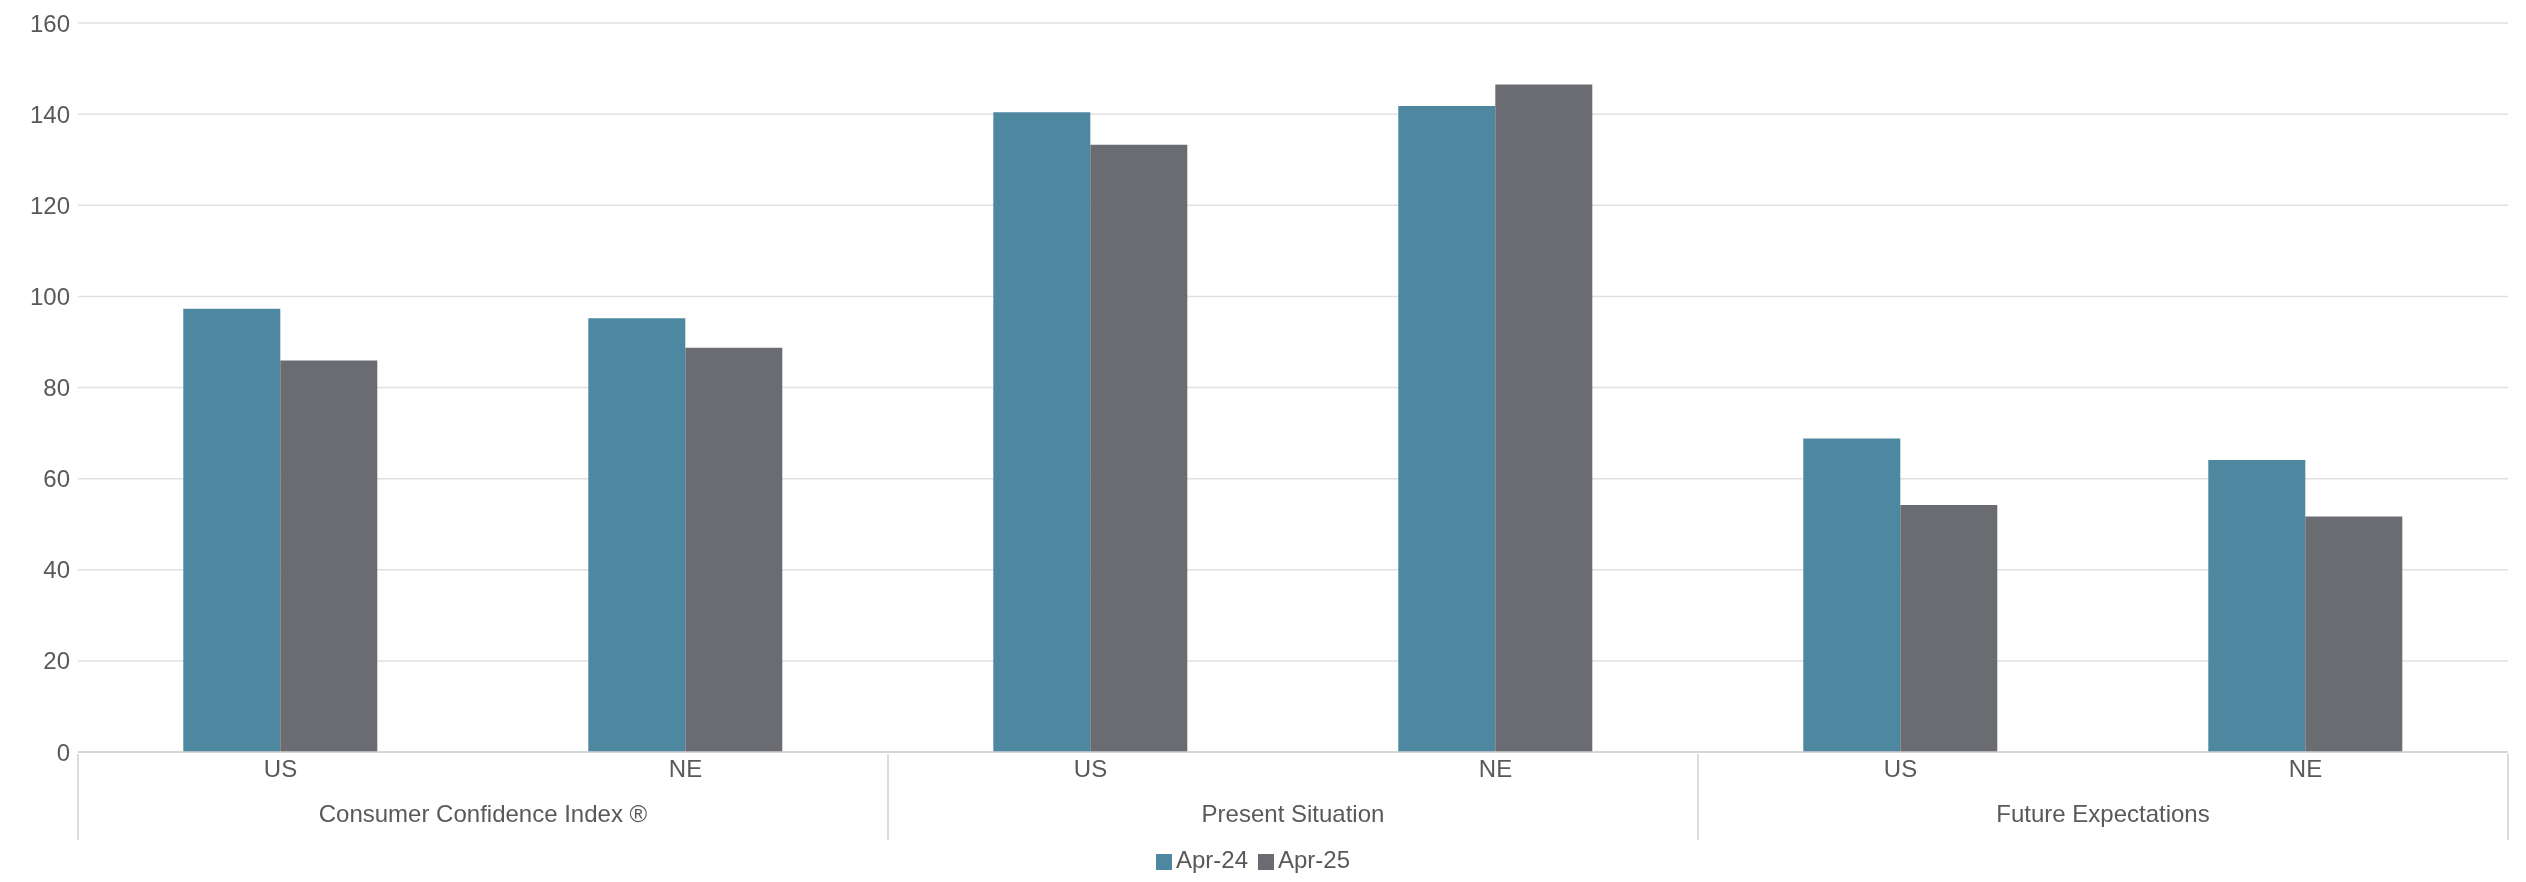  What do you see at coordinates (1314, 859) in the screenshot?
I see `legend-label: Apr-25` at bounding box center [1314, 859].